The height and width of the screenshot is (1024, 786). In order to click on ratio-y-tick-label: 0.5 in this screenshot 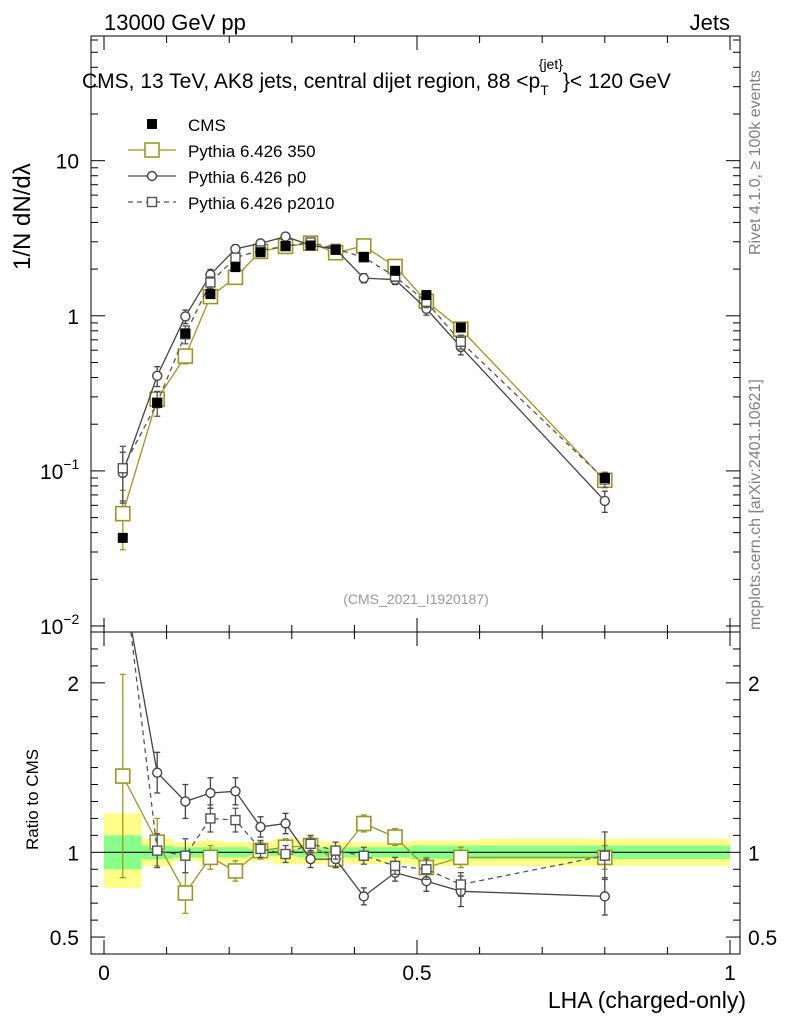, I will do `click(64, 938)`.